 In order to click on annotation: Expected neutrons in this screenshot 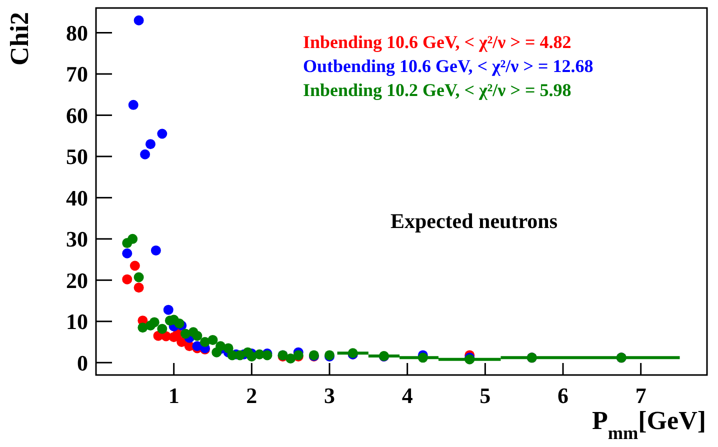, I will do `click(474, 221)`.